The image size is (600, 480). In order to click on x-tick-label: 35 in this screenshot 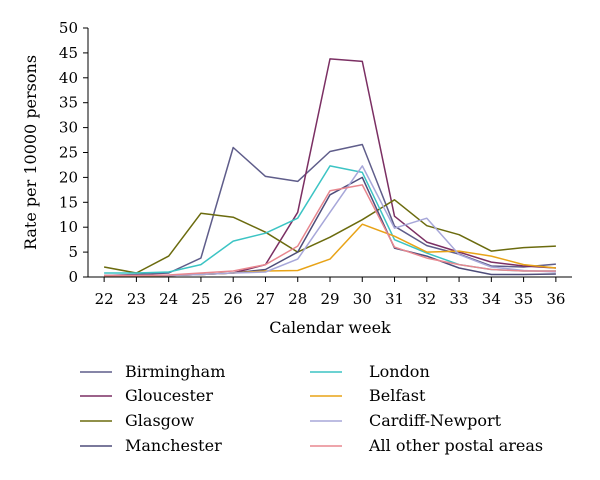, I will do `click(523, 299)`.